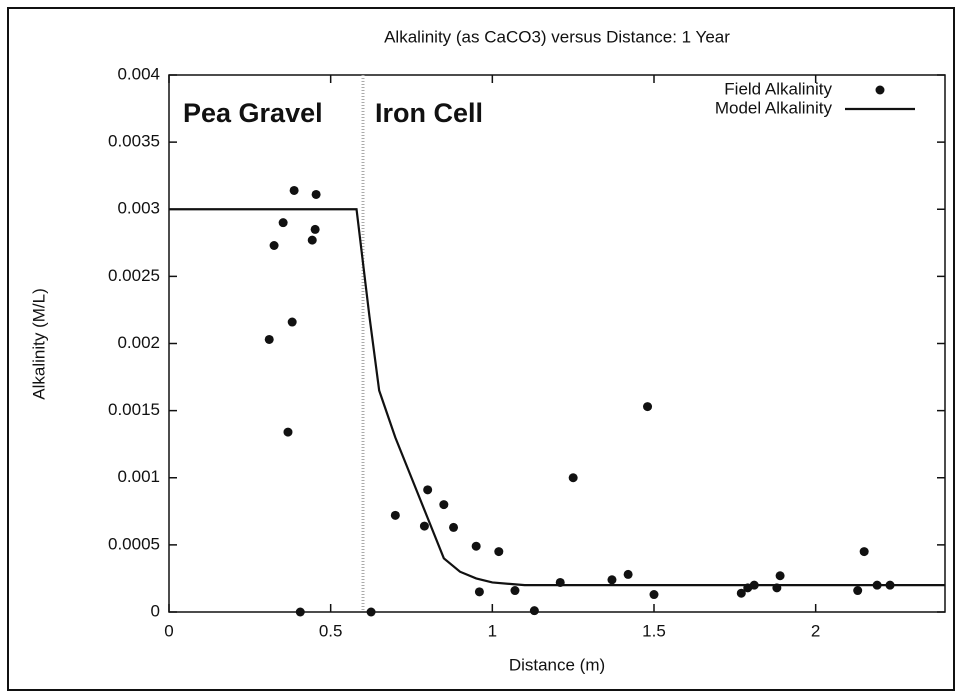 The width and height of the screenshot is (961, 698). What do you see at coordinates (492, 630) in the screenshot?
I see `x-tick-label: 1` at bounding box center [492, 630].